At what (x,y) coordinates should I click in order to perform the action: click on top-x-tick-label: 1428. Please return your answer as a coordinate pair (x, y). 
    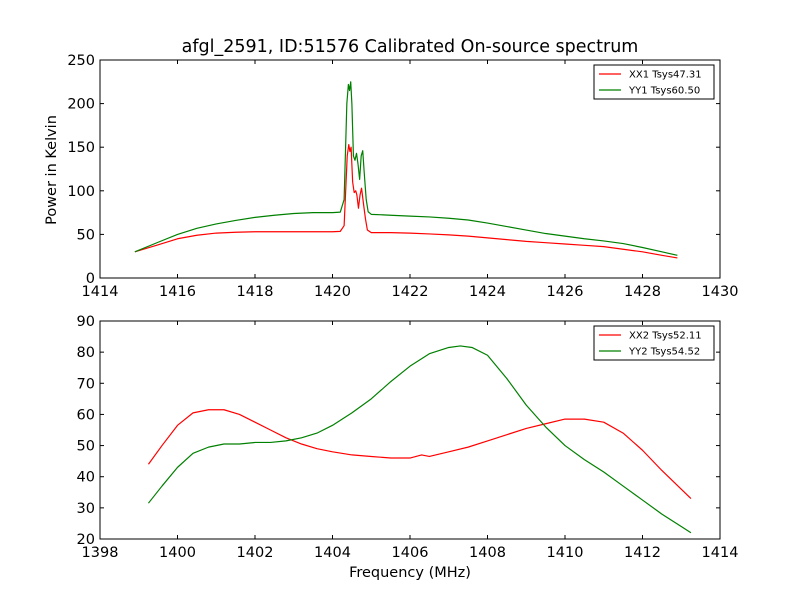
    Looking at the image, I should click on (642, 292).